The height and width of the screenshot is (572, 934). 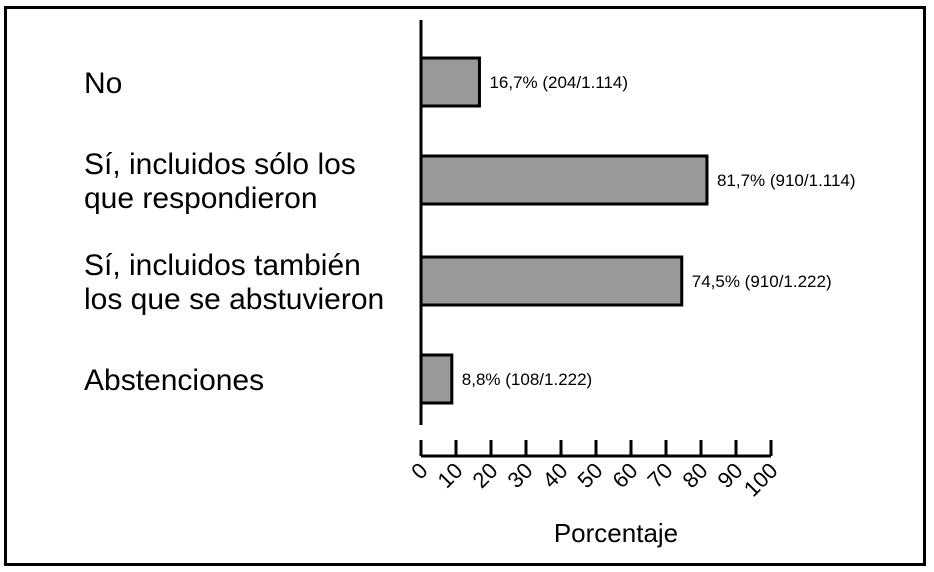 I want to click on x-tick-label-7: 70, so click(x=660, y=475).